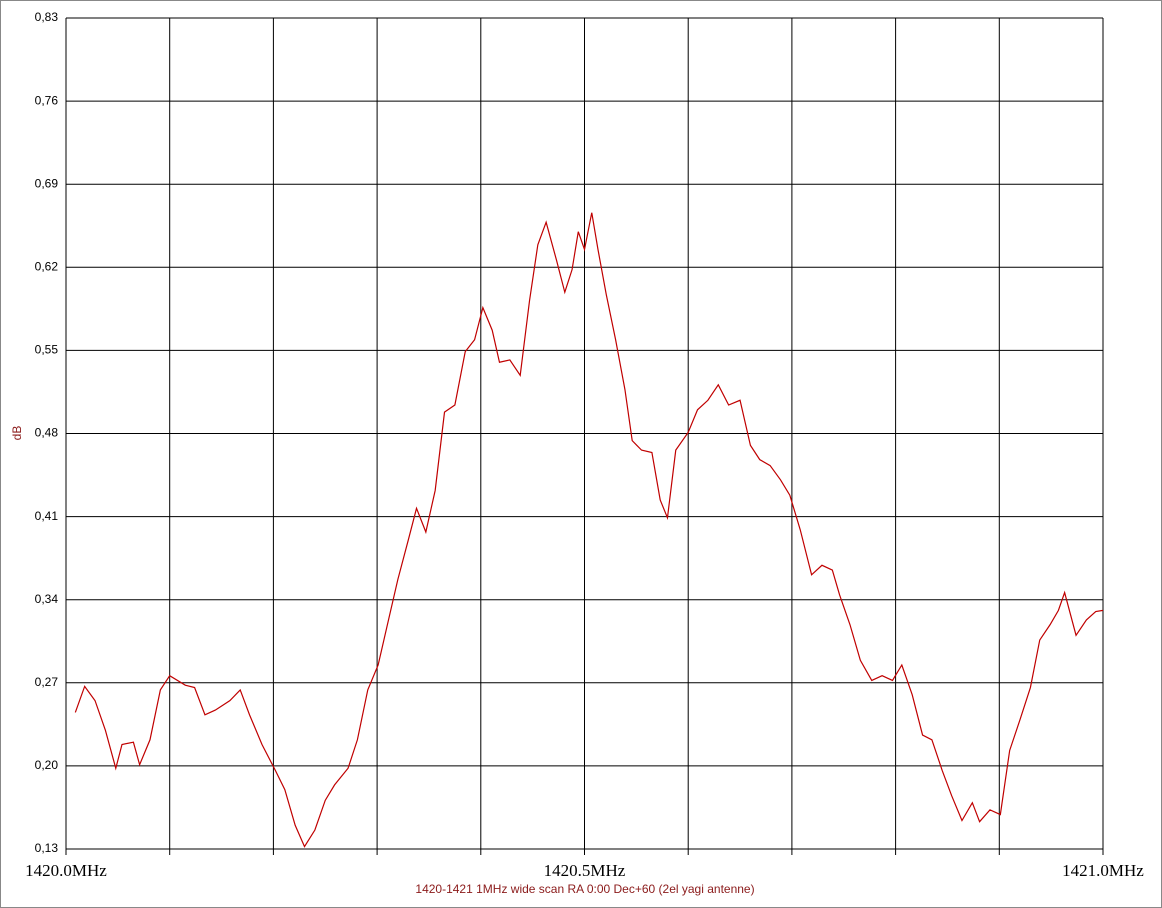 The width and height of the screenshot is (1162, 908). What do you see at coordinates (47, 682) in the screenshot?
I see `y-tick-label: 0,27` at bounding box center [47, 682].